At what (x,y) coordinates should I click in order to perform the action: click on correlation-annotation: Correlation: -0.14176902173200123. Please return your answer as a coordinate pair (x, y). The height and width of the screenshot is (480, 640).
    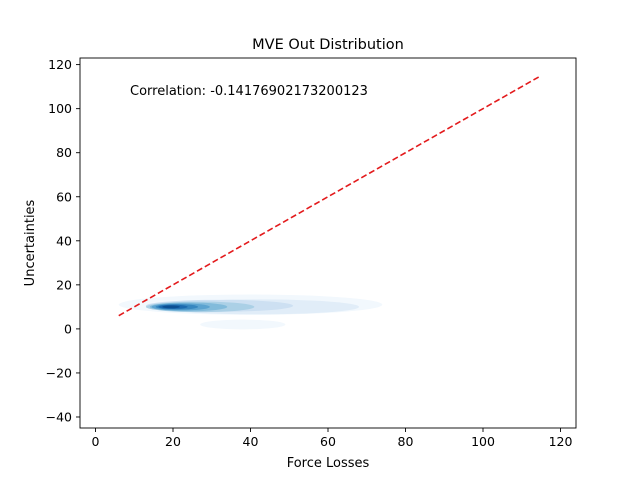
    Looking at the image, I should click on (249, 91).